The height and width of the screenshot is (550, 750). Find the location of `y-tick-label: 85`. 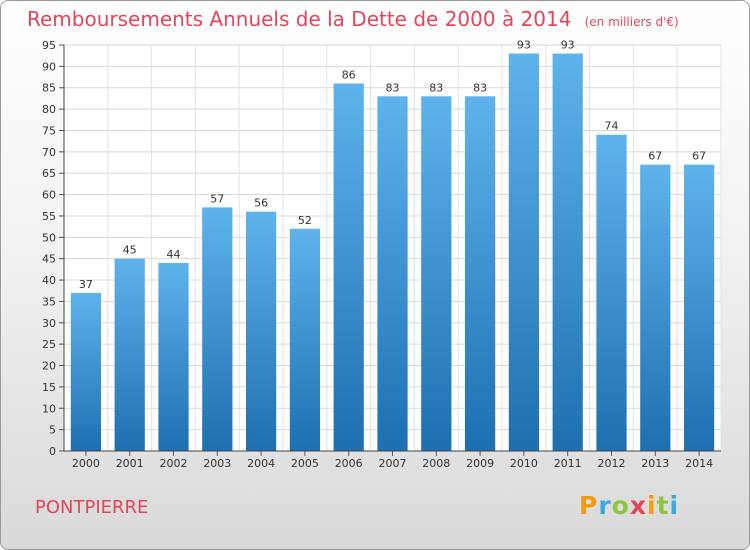

y-tick-label: 85 is located at coordinates (49, 88).